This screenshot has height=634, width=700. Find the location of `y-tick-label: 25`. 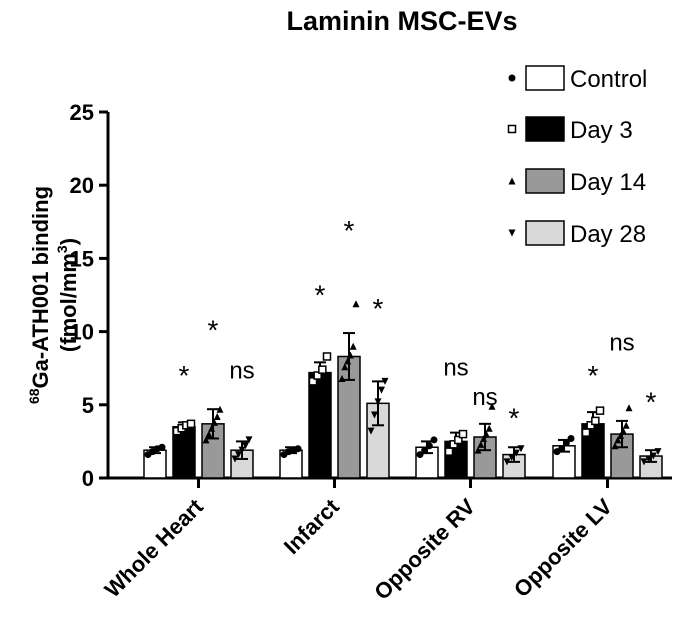

y-tick-label: 25 is located at coordinates (82, 112).